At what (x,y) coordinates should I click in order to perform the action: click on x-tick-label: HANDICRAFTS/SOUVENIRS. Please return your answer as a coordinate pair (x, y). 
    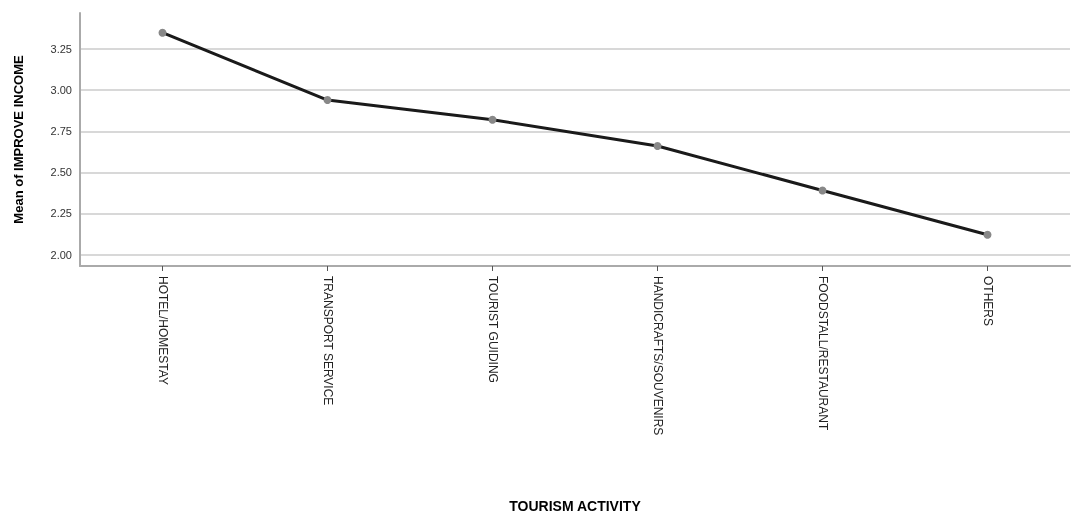
    Looking at the image, I should click on (657, 356).